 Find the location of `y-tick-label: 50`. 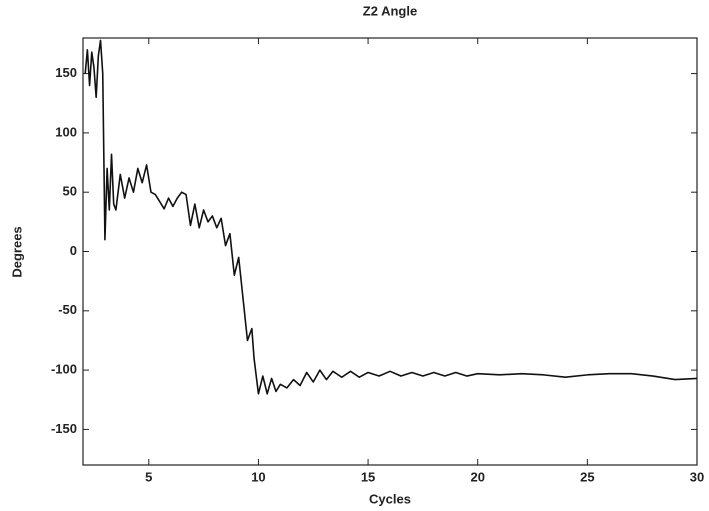

y-tick-label: 50 is located at coordinates (70, 191).